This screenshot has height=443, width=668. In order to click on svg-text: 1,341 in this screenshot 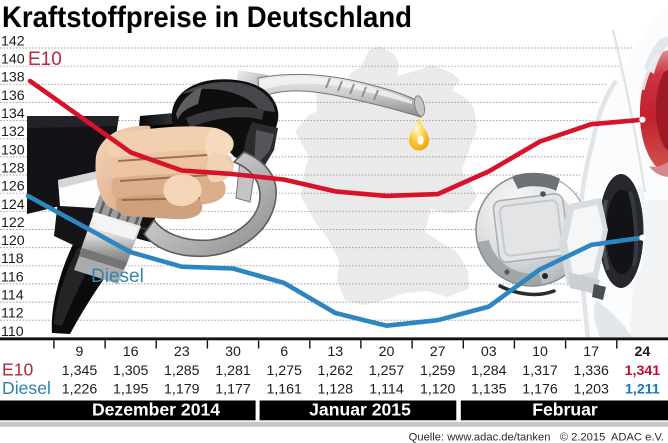, I will do `click(643, 371)`.